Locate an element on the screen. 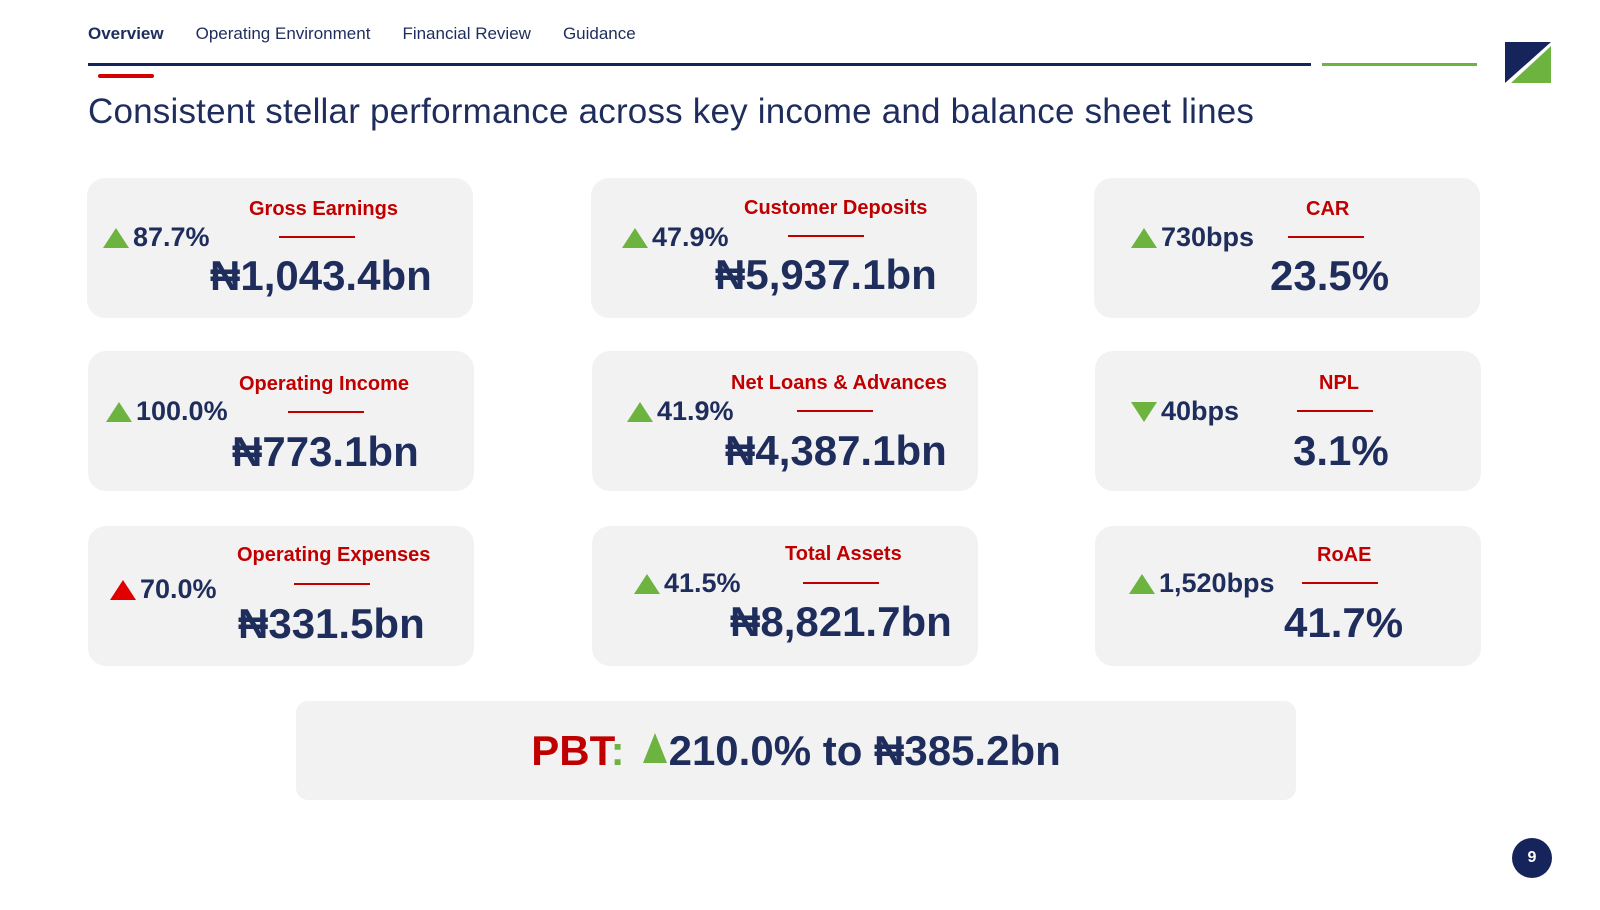  change-value: 70.0% is located at coordinates (178, 589).